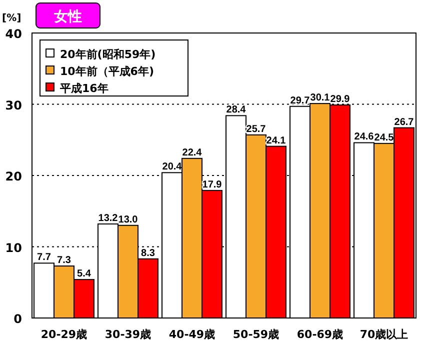 The height and width of the screenshot is (344, 426). What do you see at coordinates (128, 334) in the screenshot?
I see `x-tick-label: 30-39歳` at bounding box center [128, 334].